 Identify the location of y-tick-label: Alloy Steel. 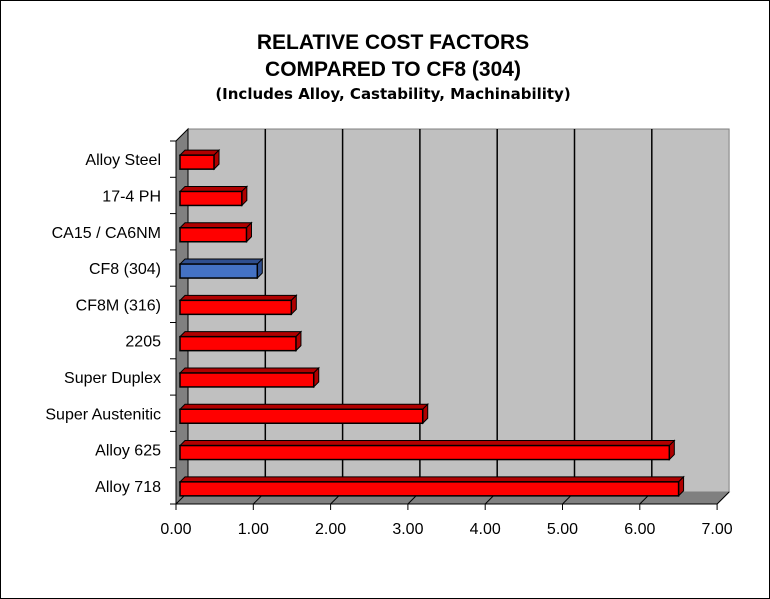
(123, 160).